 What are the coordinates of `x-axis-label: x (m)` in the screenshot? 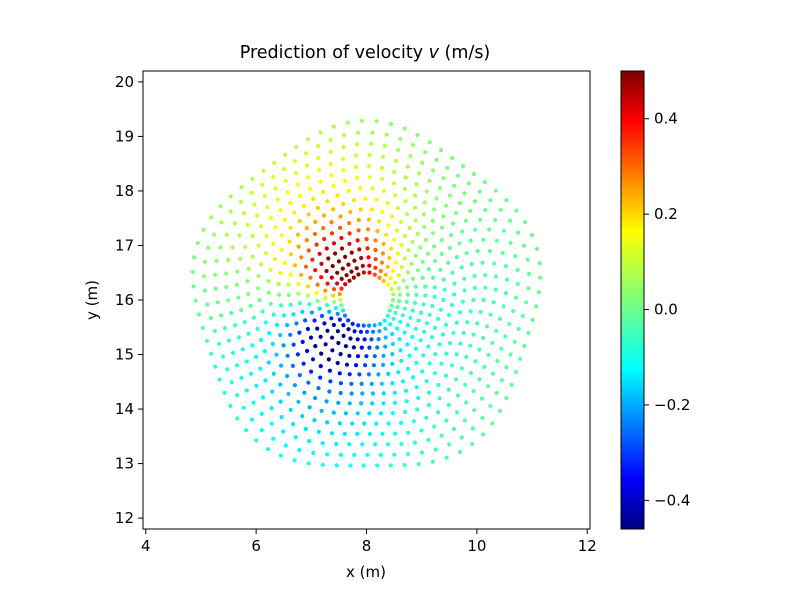 It's located at (366, 572).